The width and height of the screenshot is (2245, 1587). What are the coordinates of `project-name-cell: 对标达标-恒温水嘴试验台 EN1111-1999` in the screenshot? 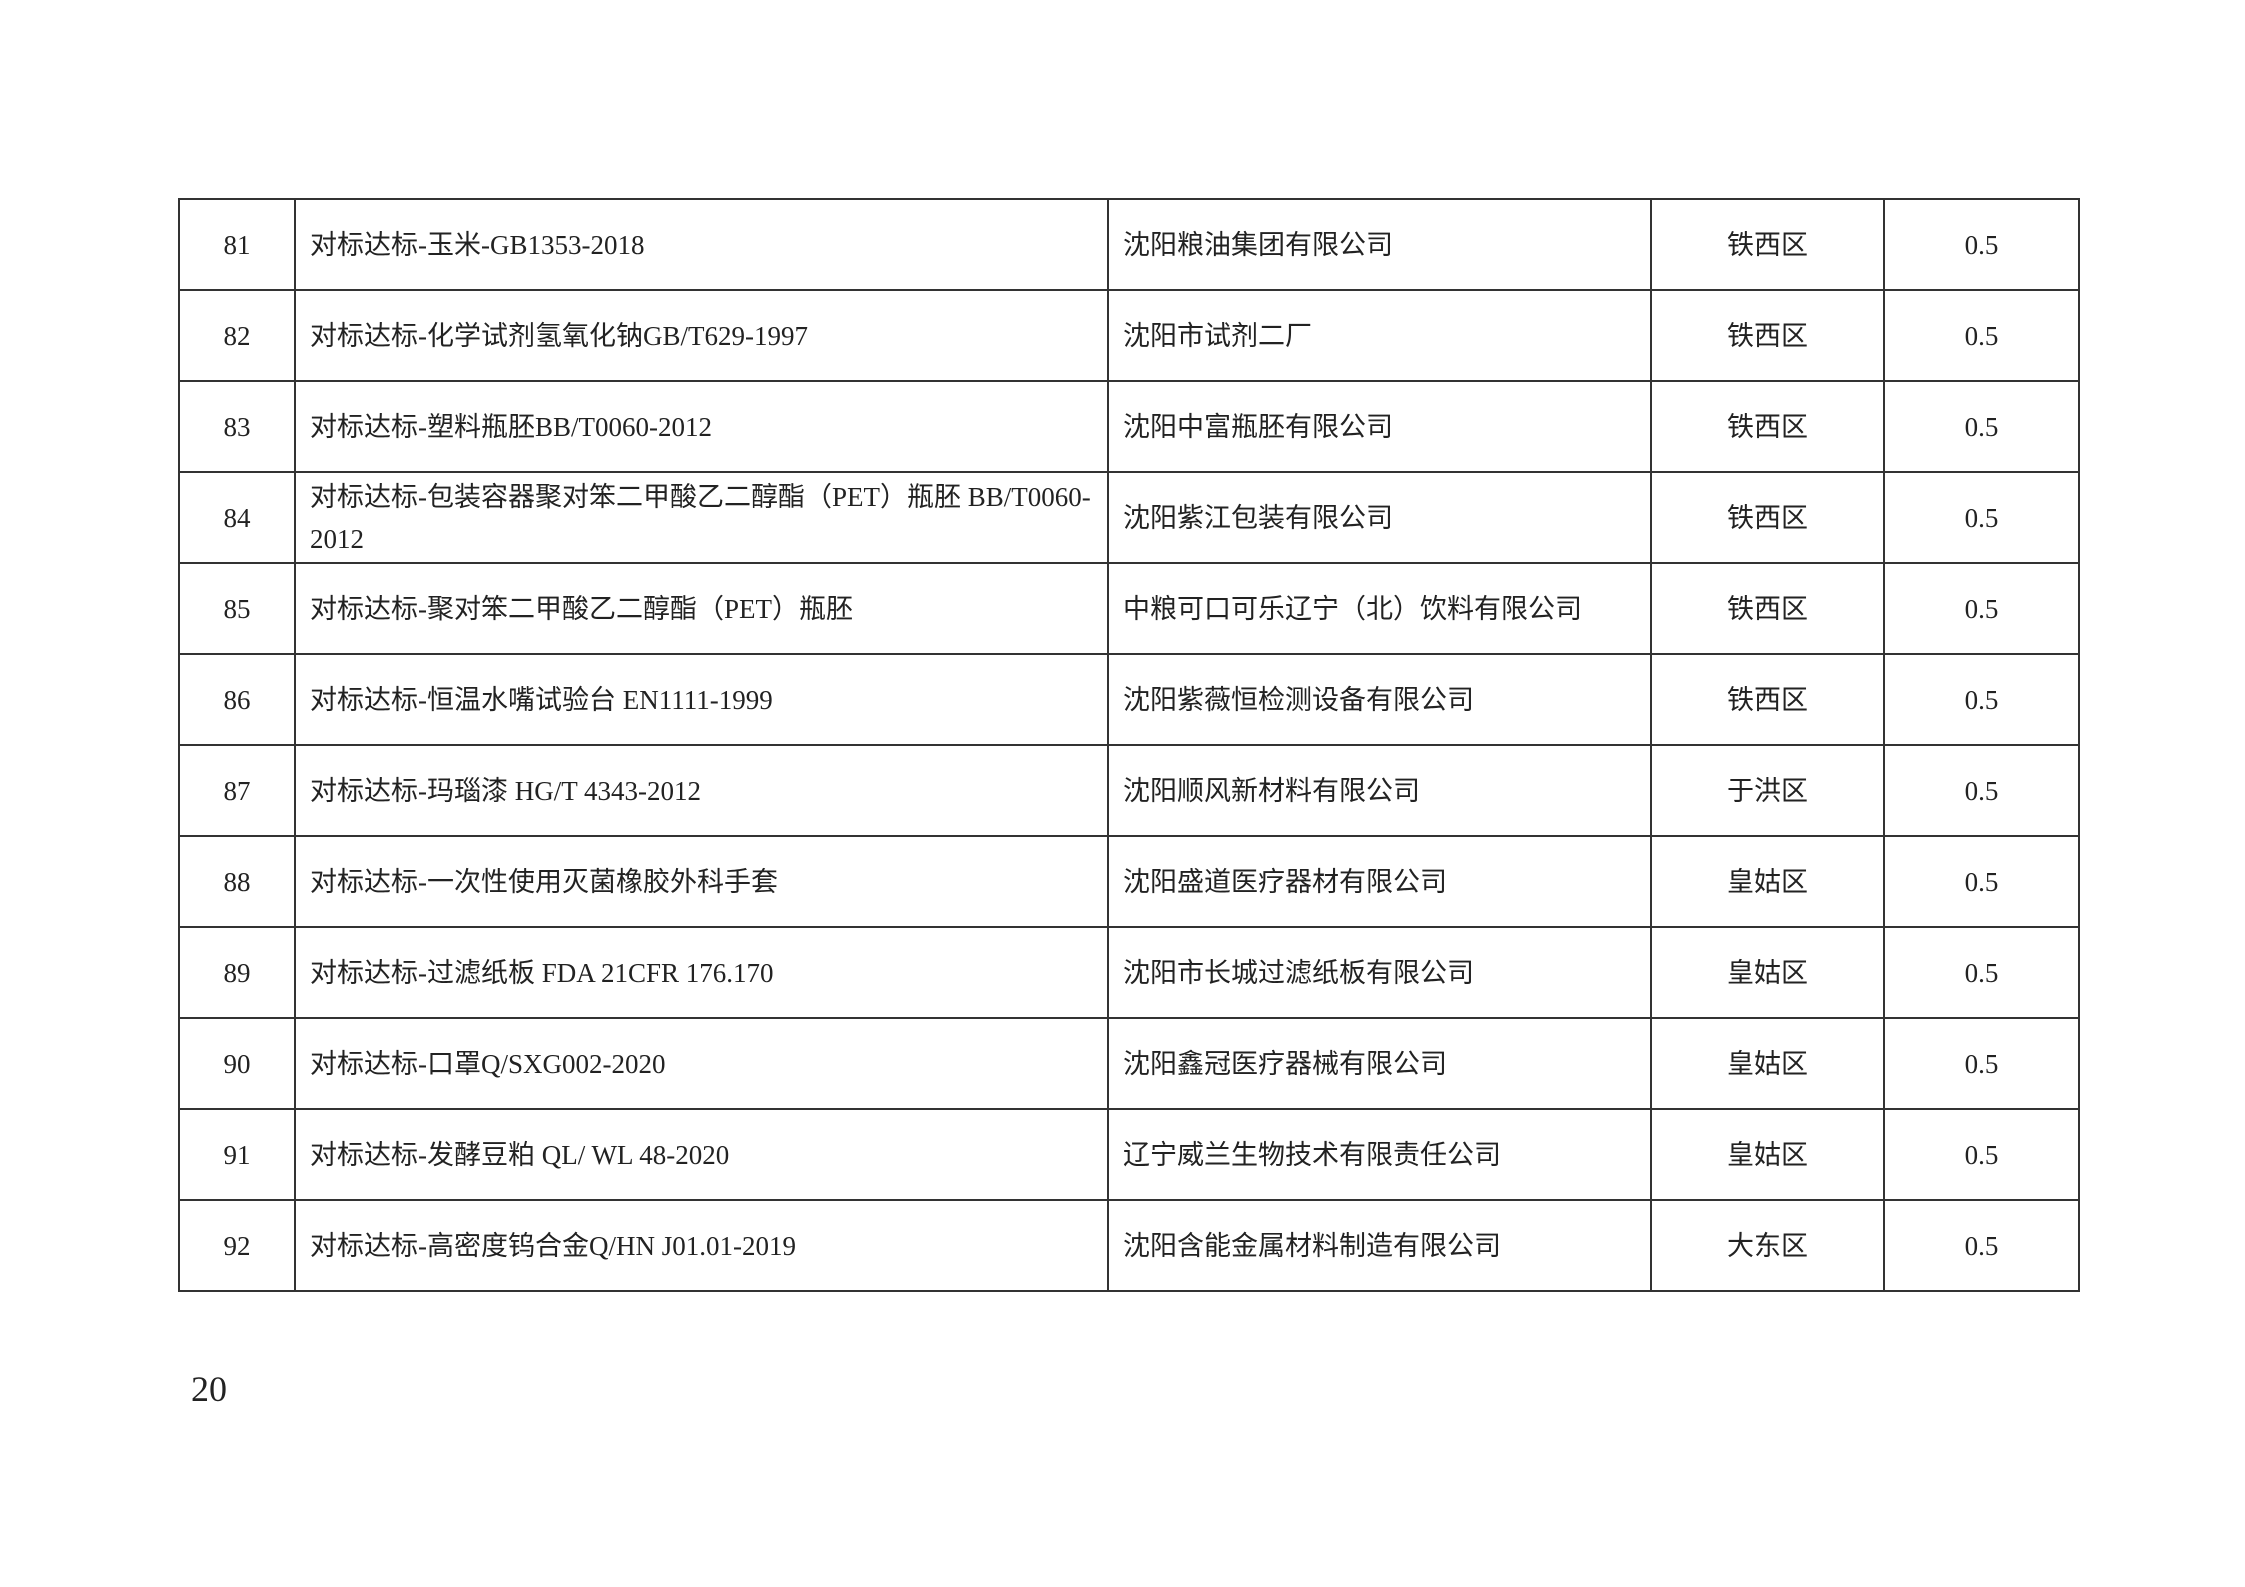 It's located at (701, 699).